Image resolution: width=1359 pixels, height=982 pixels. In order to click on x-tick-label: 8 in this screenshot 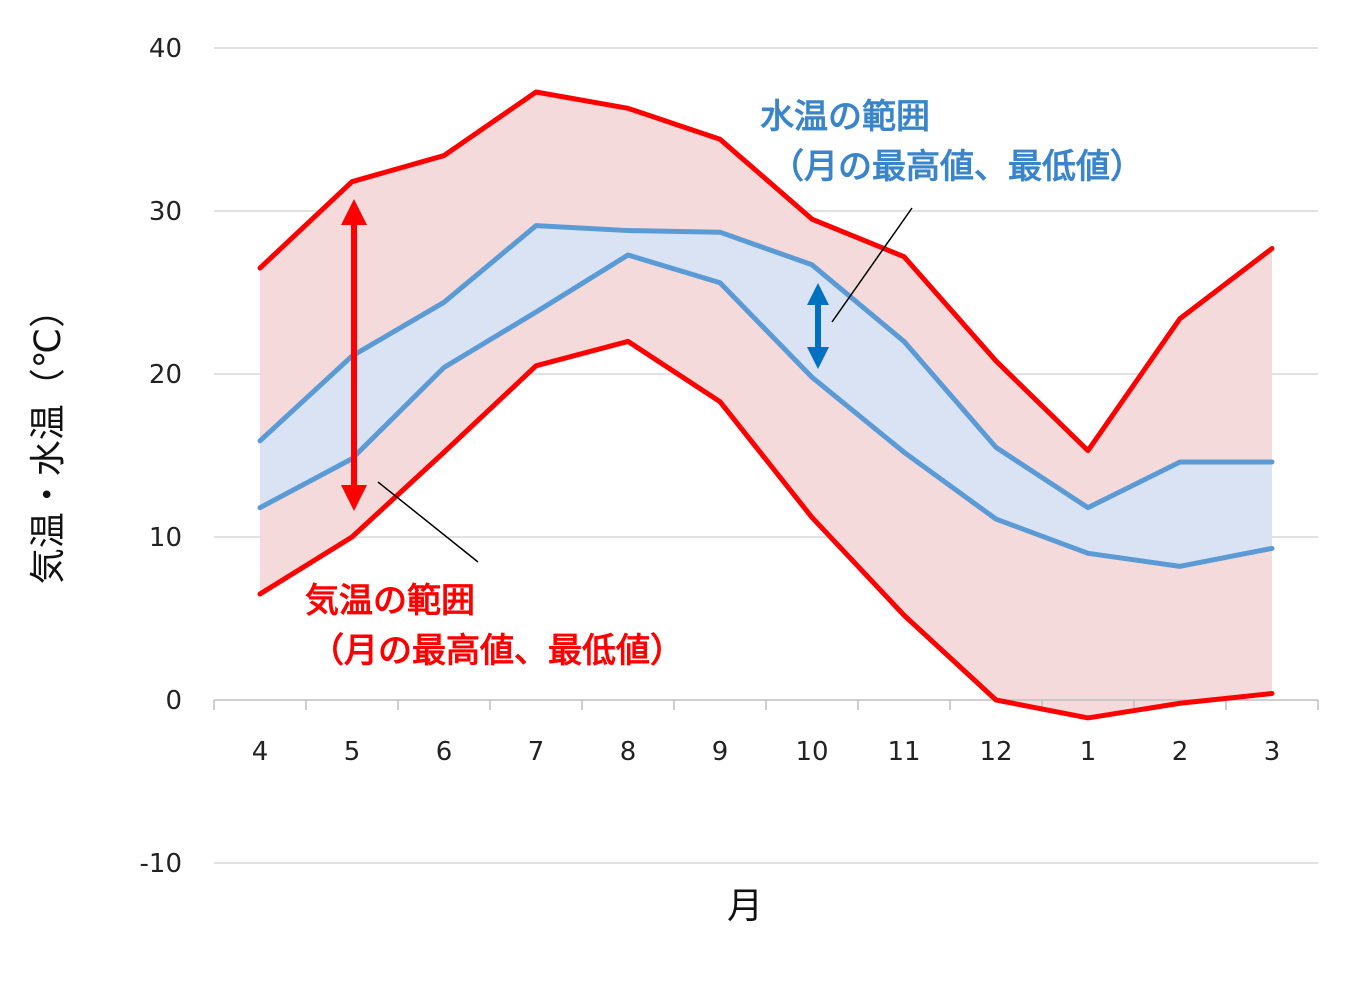, I will do `click(628, 752)`.